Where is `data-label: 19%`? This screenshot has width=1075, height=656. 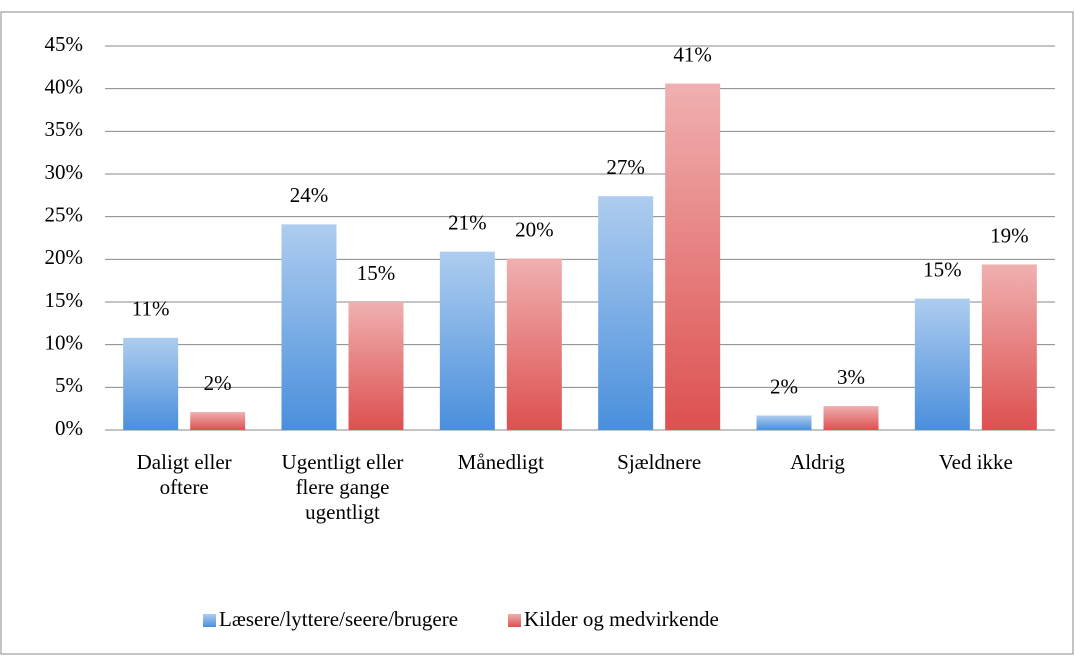
data-label: 19% is located at coordinates (1009, 235).